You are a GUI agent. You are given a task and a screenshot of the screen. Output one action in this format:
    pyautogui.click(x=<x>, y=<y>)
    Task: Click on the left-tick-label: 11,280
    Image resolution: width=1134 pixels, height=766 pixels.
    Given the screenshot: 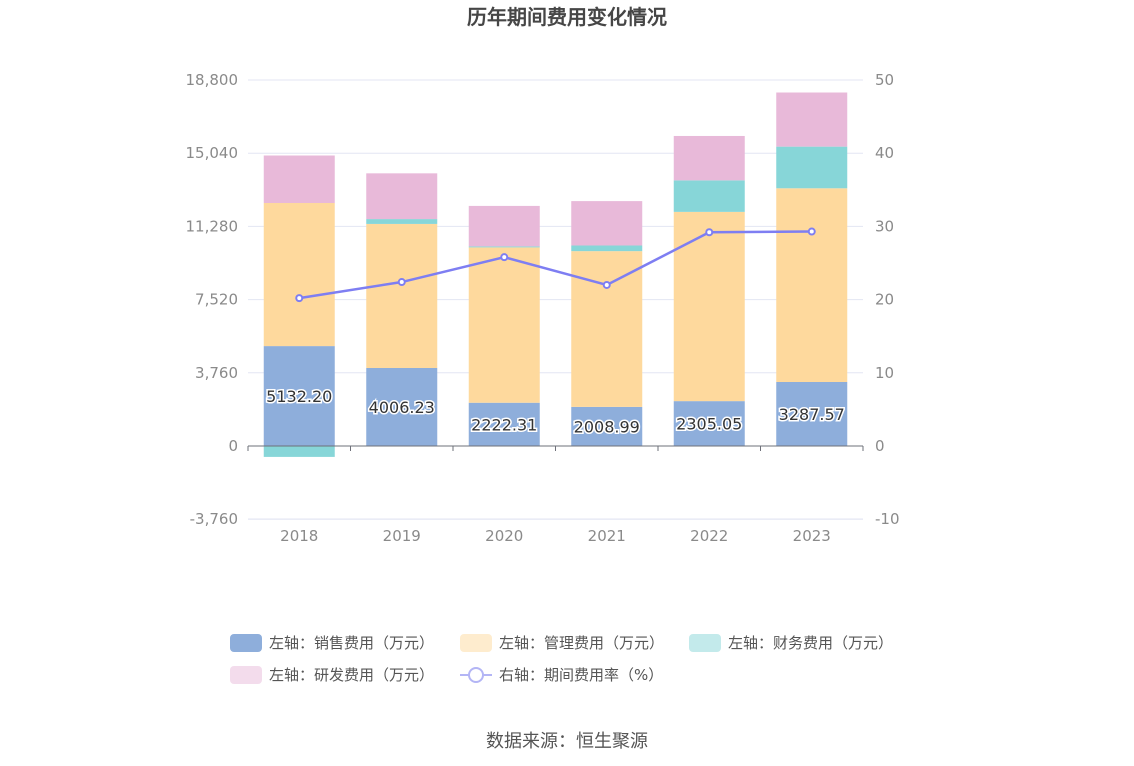 What is the action you would take?
    pyautogui.click(x=212, y=226)
    